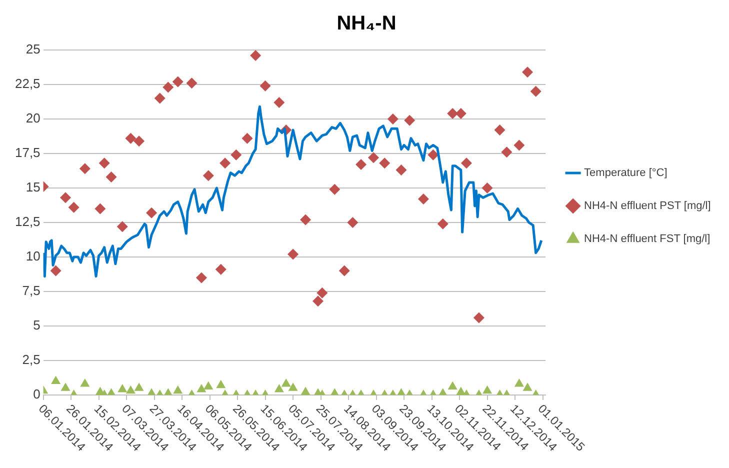 This screenshot has height=468, width=729. I want to click on y-tick-label: 2,5, so click(31, 360).